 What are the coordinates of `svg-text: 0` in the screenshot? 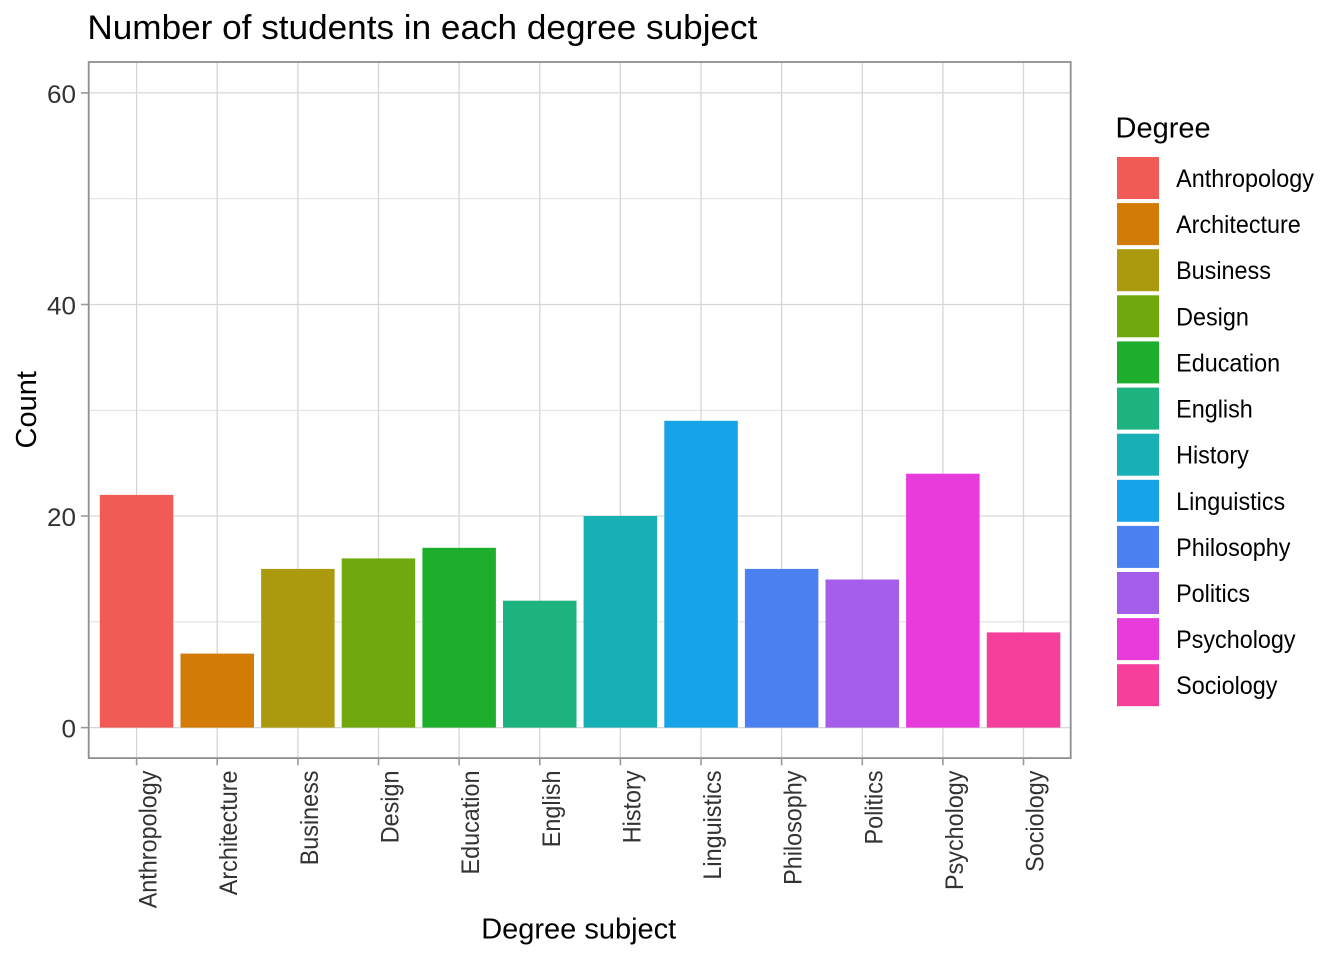 It's located at (69, 730).